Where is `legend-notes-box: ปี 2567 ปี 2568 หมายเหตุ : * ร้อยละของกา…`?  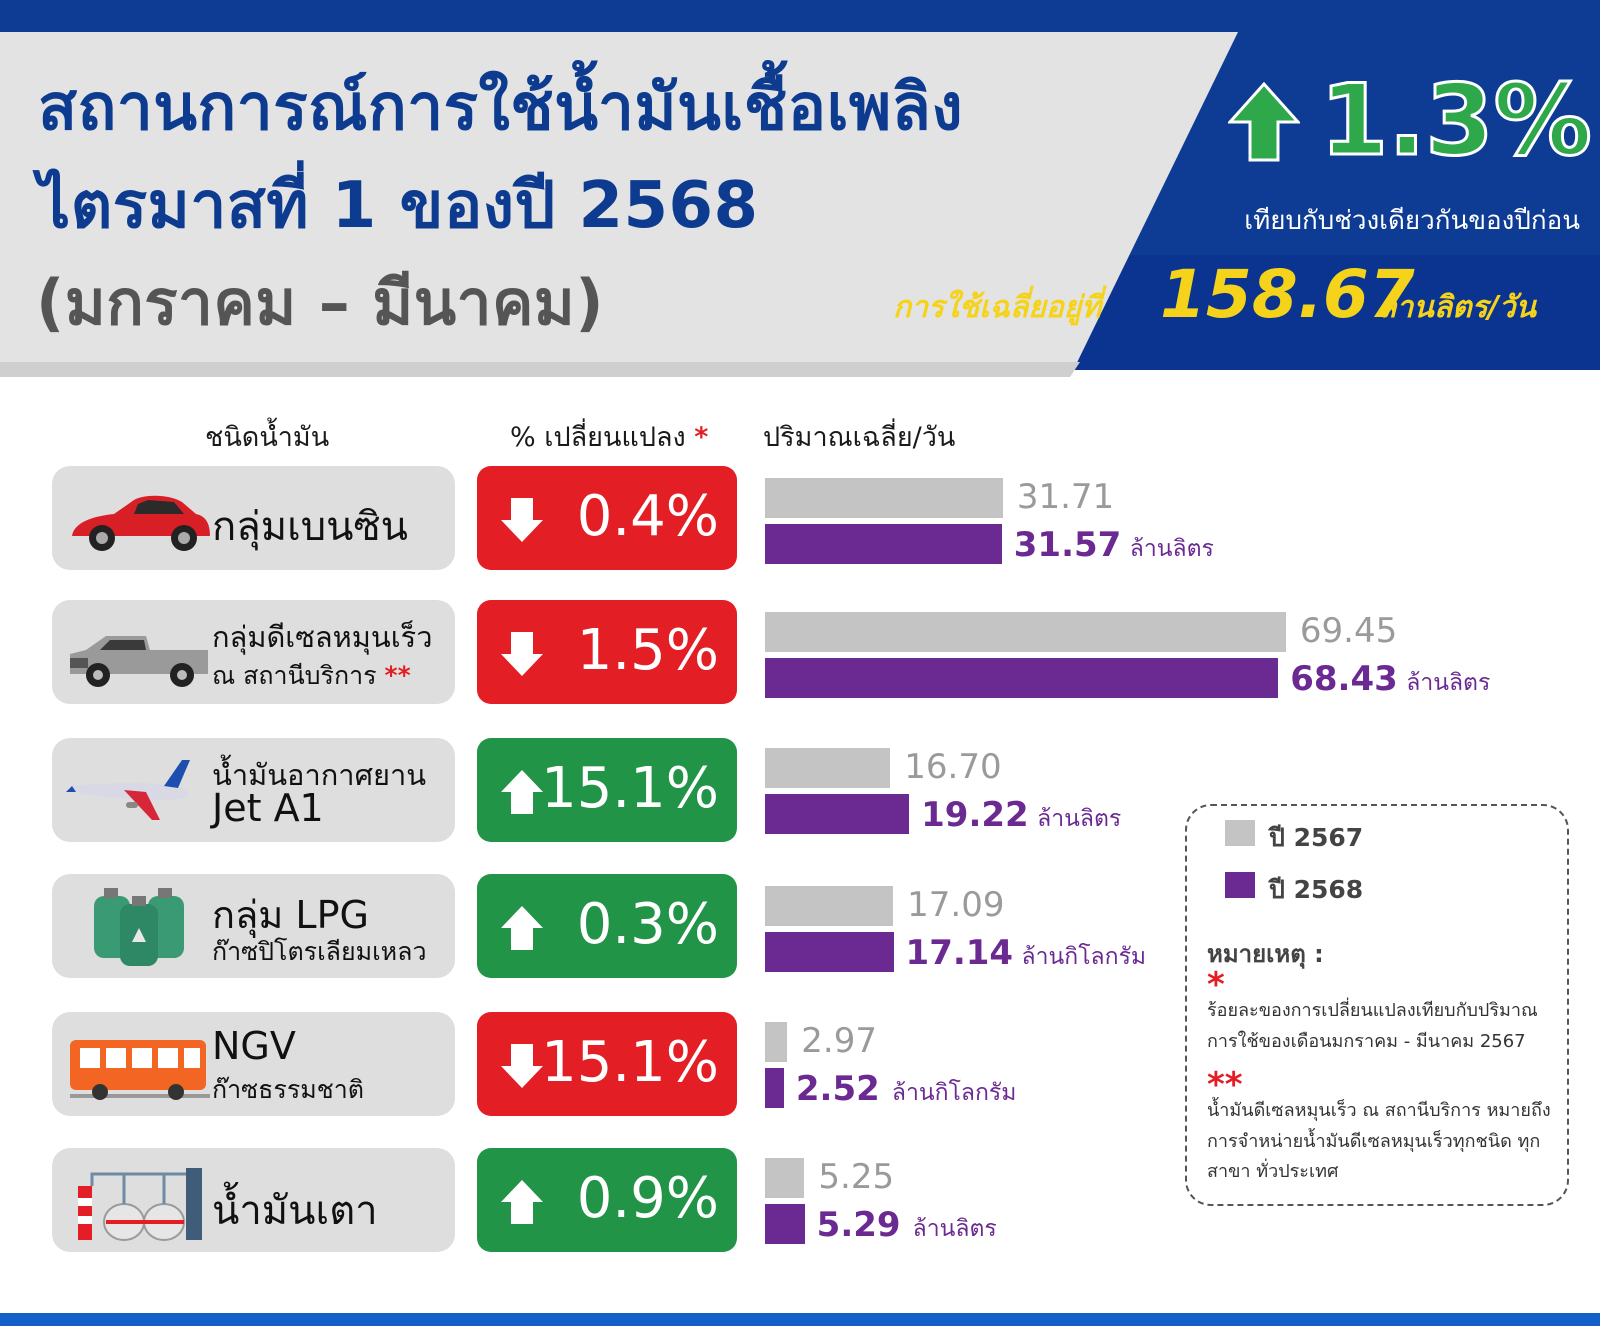
legend-notes-box: ปี 2567 ปี 2568 หมายเหตุ : * ร้อยละของกา… is located at coordinates (1377, 1005).